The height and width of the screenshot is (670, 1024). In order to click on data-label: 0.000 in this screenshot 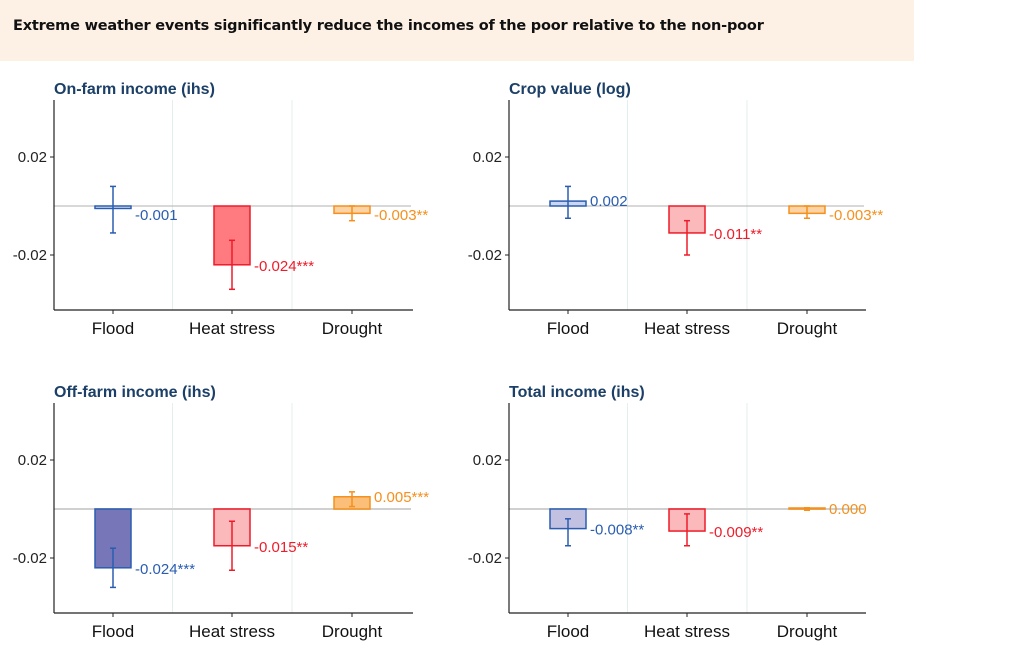, I will do `click(848, 509)`.